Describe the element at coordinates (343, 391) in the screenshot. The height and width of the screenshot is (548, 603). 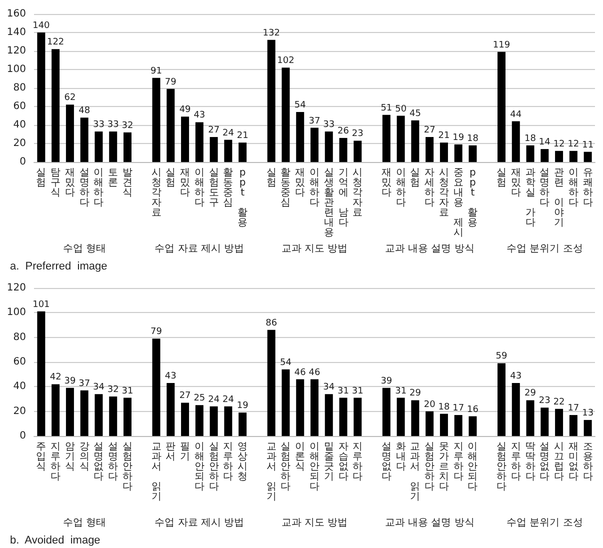
I see `data-label: 31` at that location.